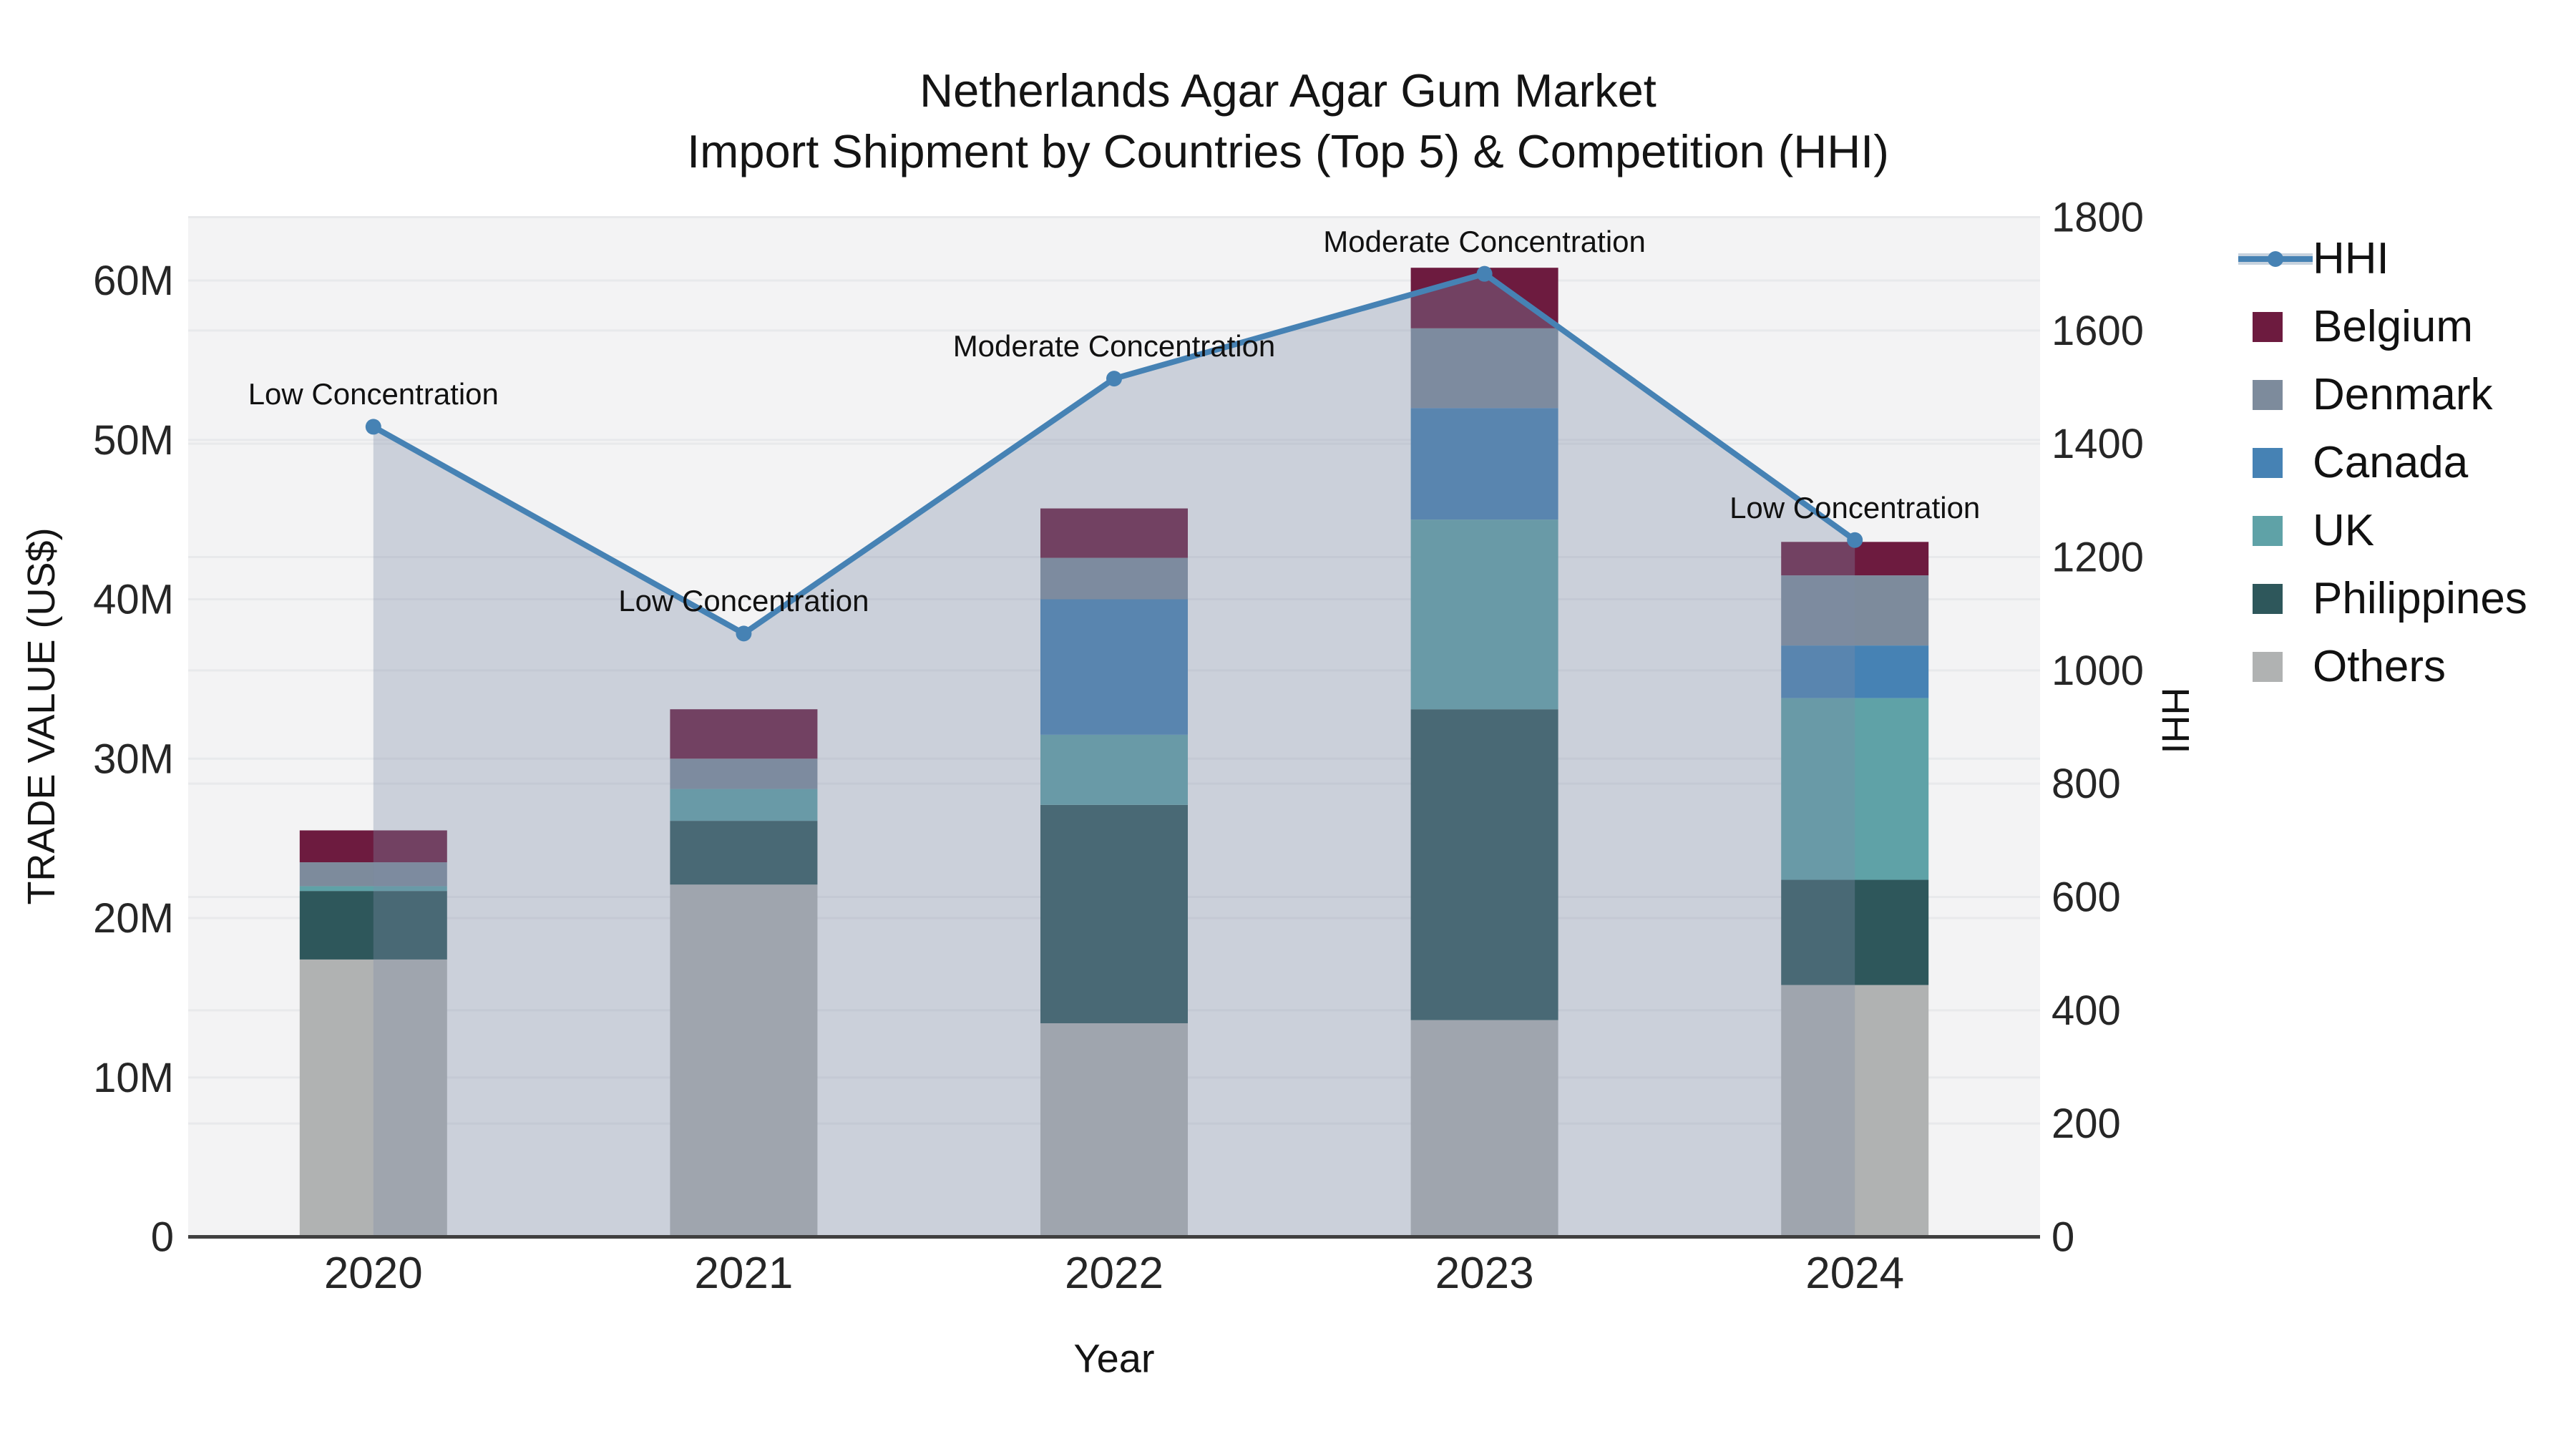 This screenshot has width=2576, height=1449. What do you see at coordinates (1855, 932) in the screenshot?
I see `bar-segment-2024-philippines` at bounding box center [1855, 932].